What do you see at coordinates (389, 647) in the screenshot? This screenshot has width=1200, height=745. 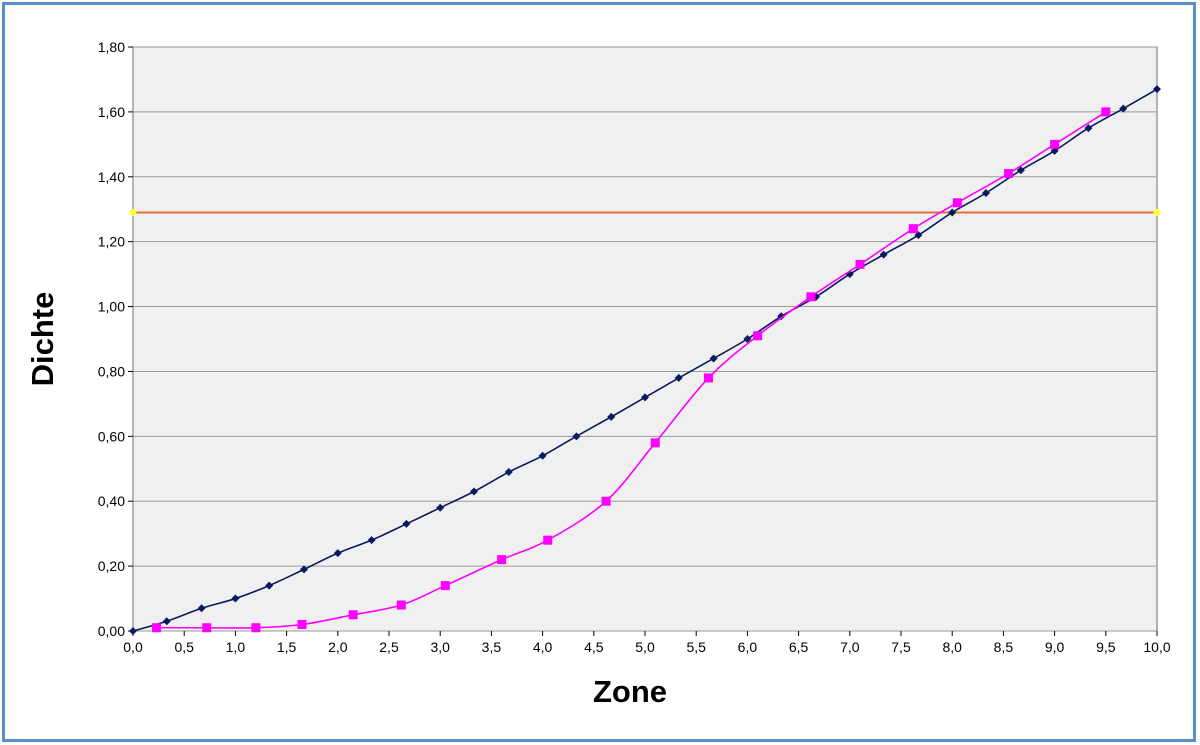 I see `x-tick-label: 2,5` at bounding box center [389, 647].